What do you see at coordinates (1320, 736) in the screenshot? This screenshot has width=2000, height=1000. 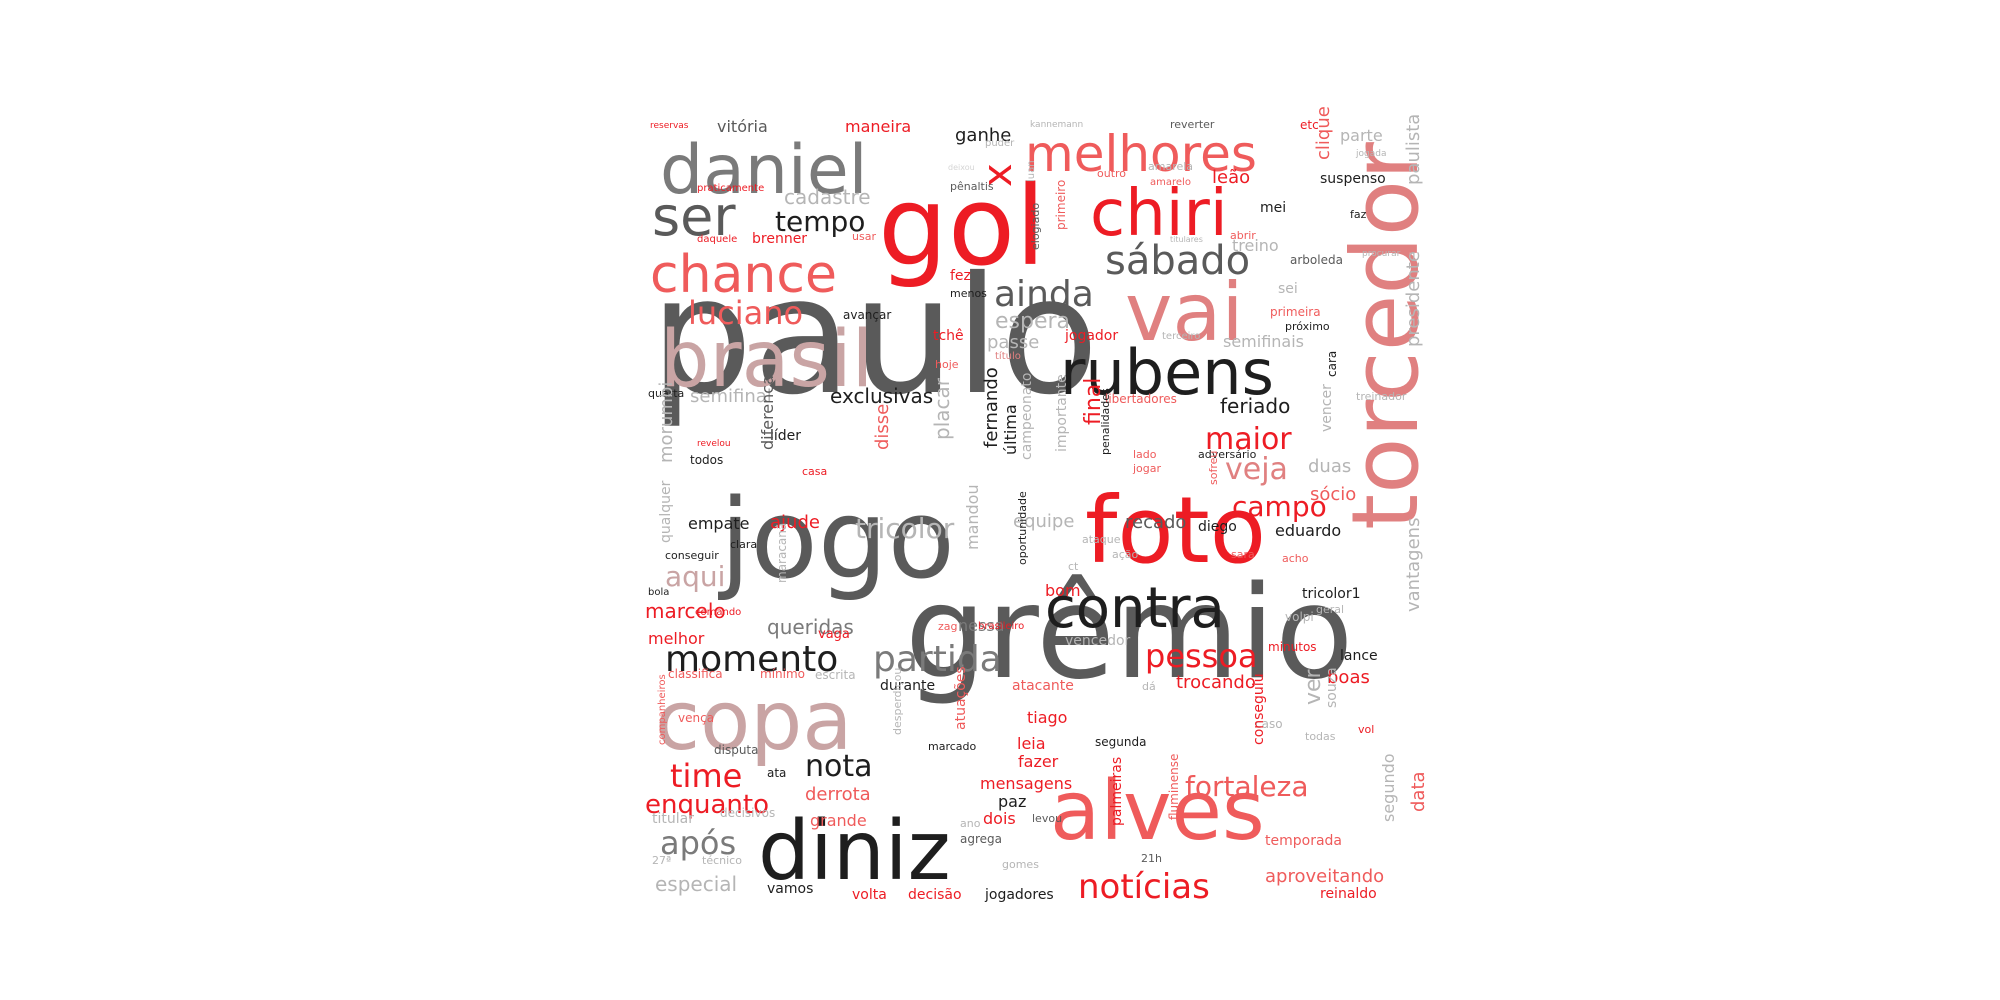 I see `word-todas: todas` at bounding box center [1320, 736].